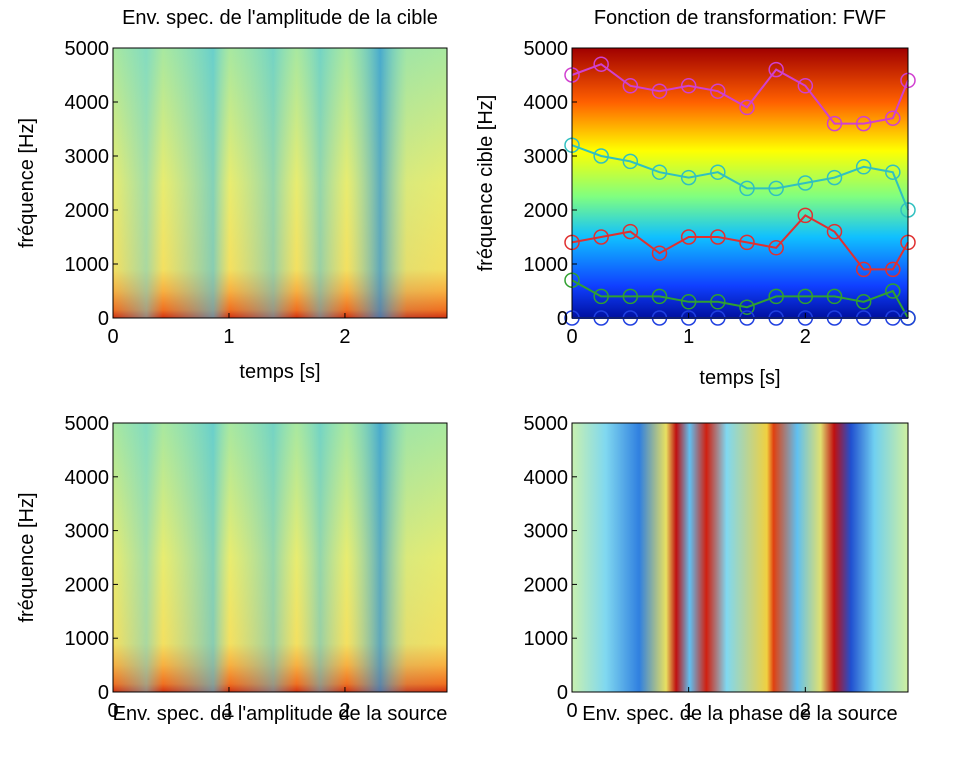 Image resolution: width=963 pixels, height=766 pixels. Describe the element at coordinates (280, 714) in the screenshot. I see `x-axis-label: Env. spec. de l'amplitude de la source` at that location.